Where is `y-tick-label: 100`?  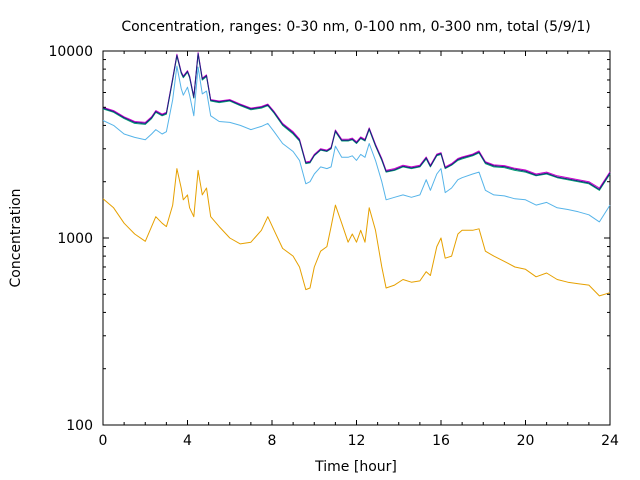 y-tick-label: 100 is located at coordinates (79, 426).